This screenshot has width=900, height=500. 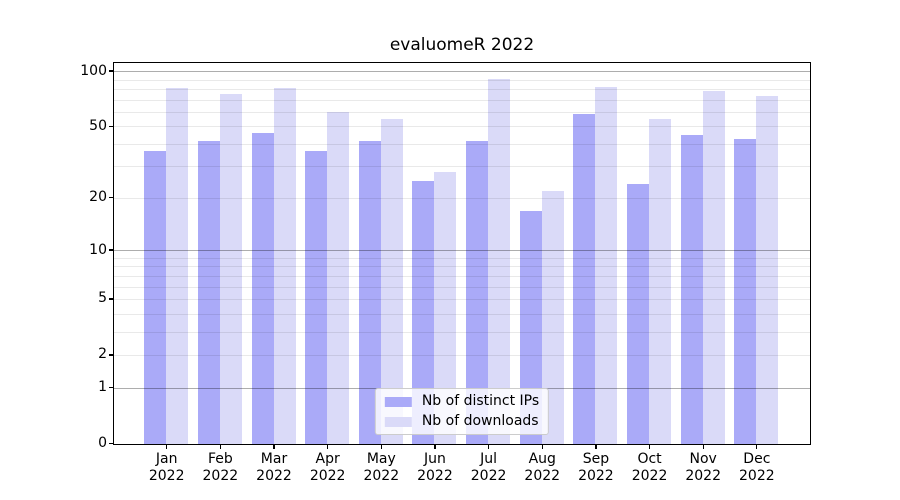 I want to click on x-tick-label-jun: Jun 2022, so click(x=435, y=467).